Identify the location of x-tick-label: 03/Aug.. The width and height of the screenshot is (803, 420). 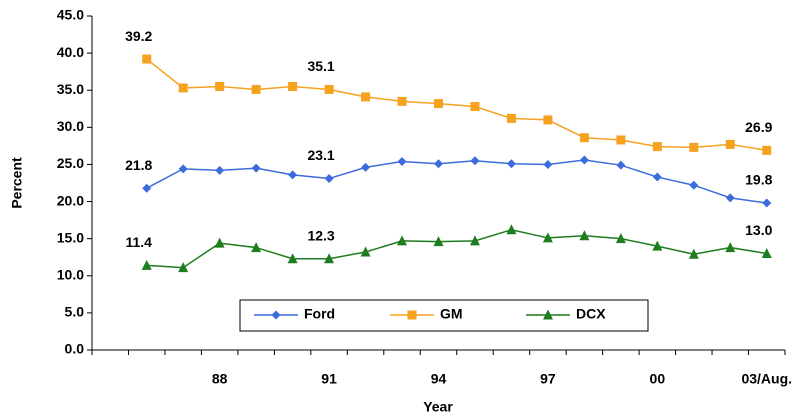
(766, 379).